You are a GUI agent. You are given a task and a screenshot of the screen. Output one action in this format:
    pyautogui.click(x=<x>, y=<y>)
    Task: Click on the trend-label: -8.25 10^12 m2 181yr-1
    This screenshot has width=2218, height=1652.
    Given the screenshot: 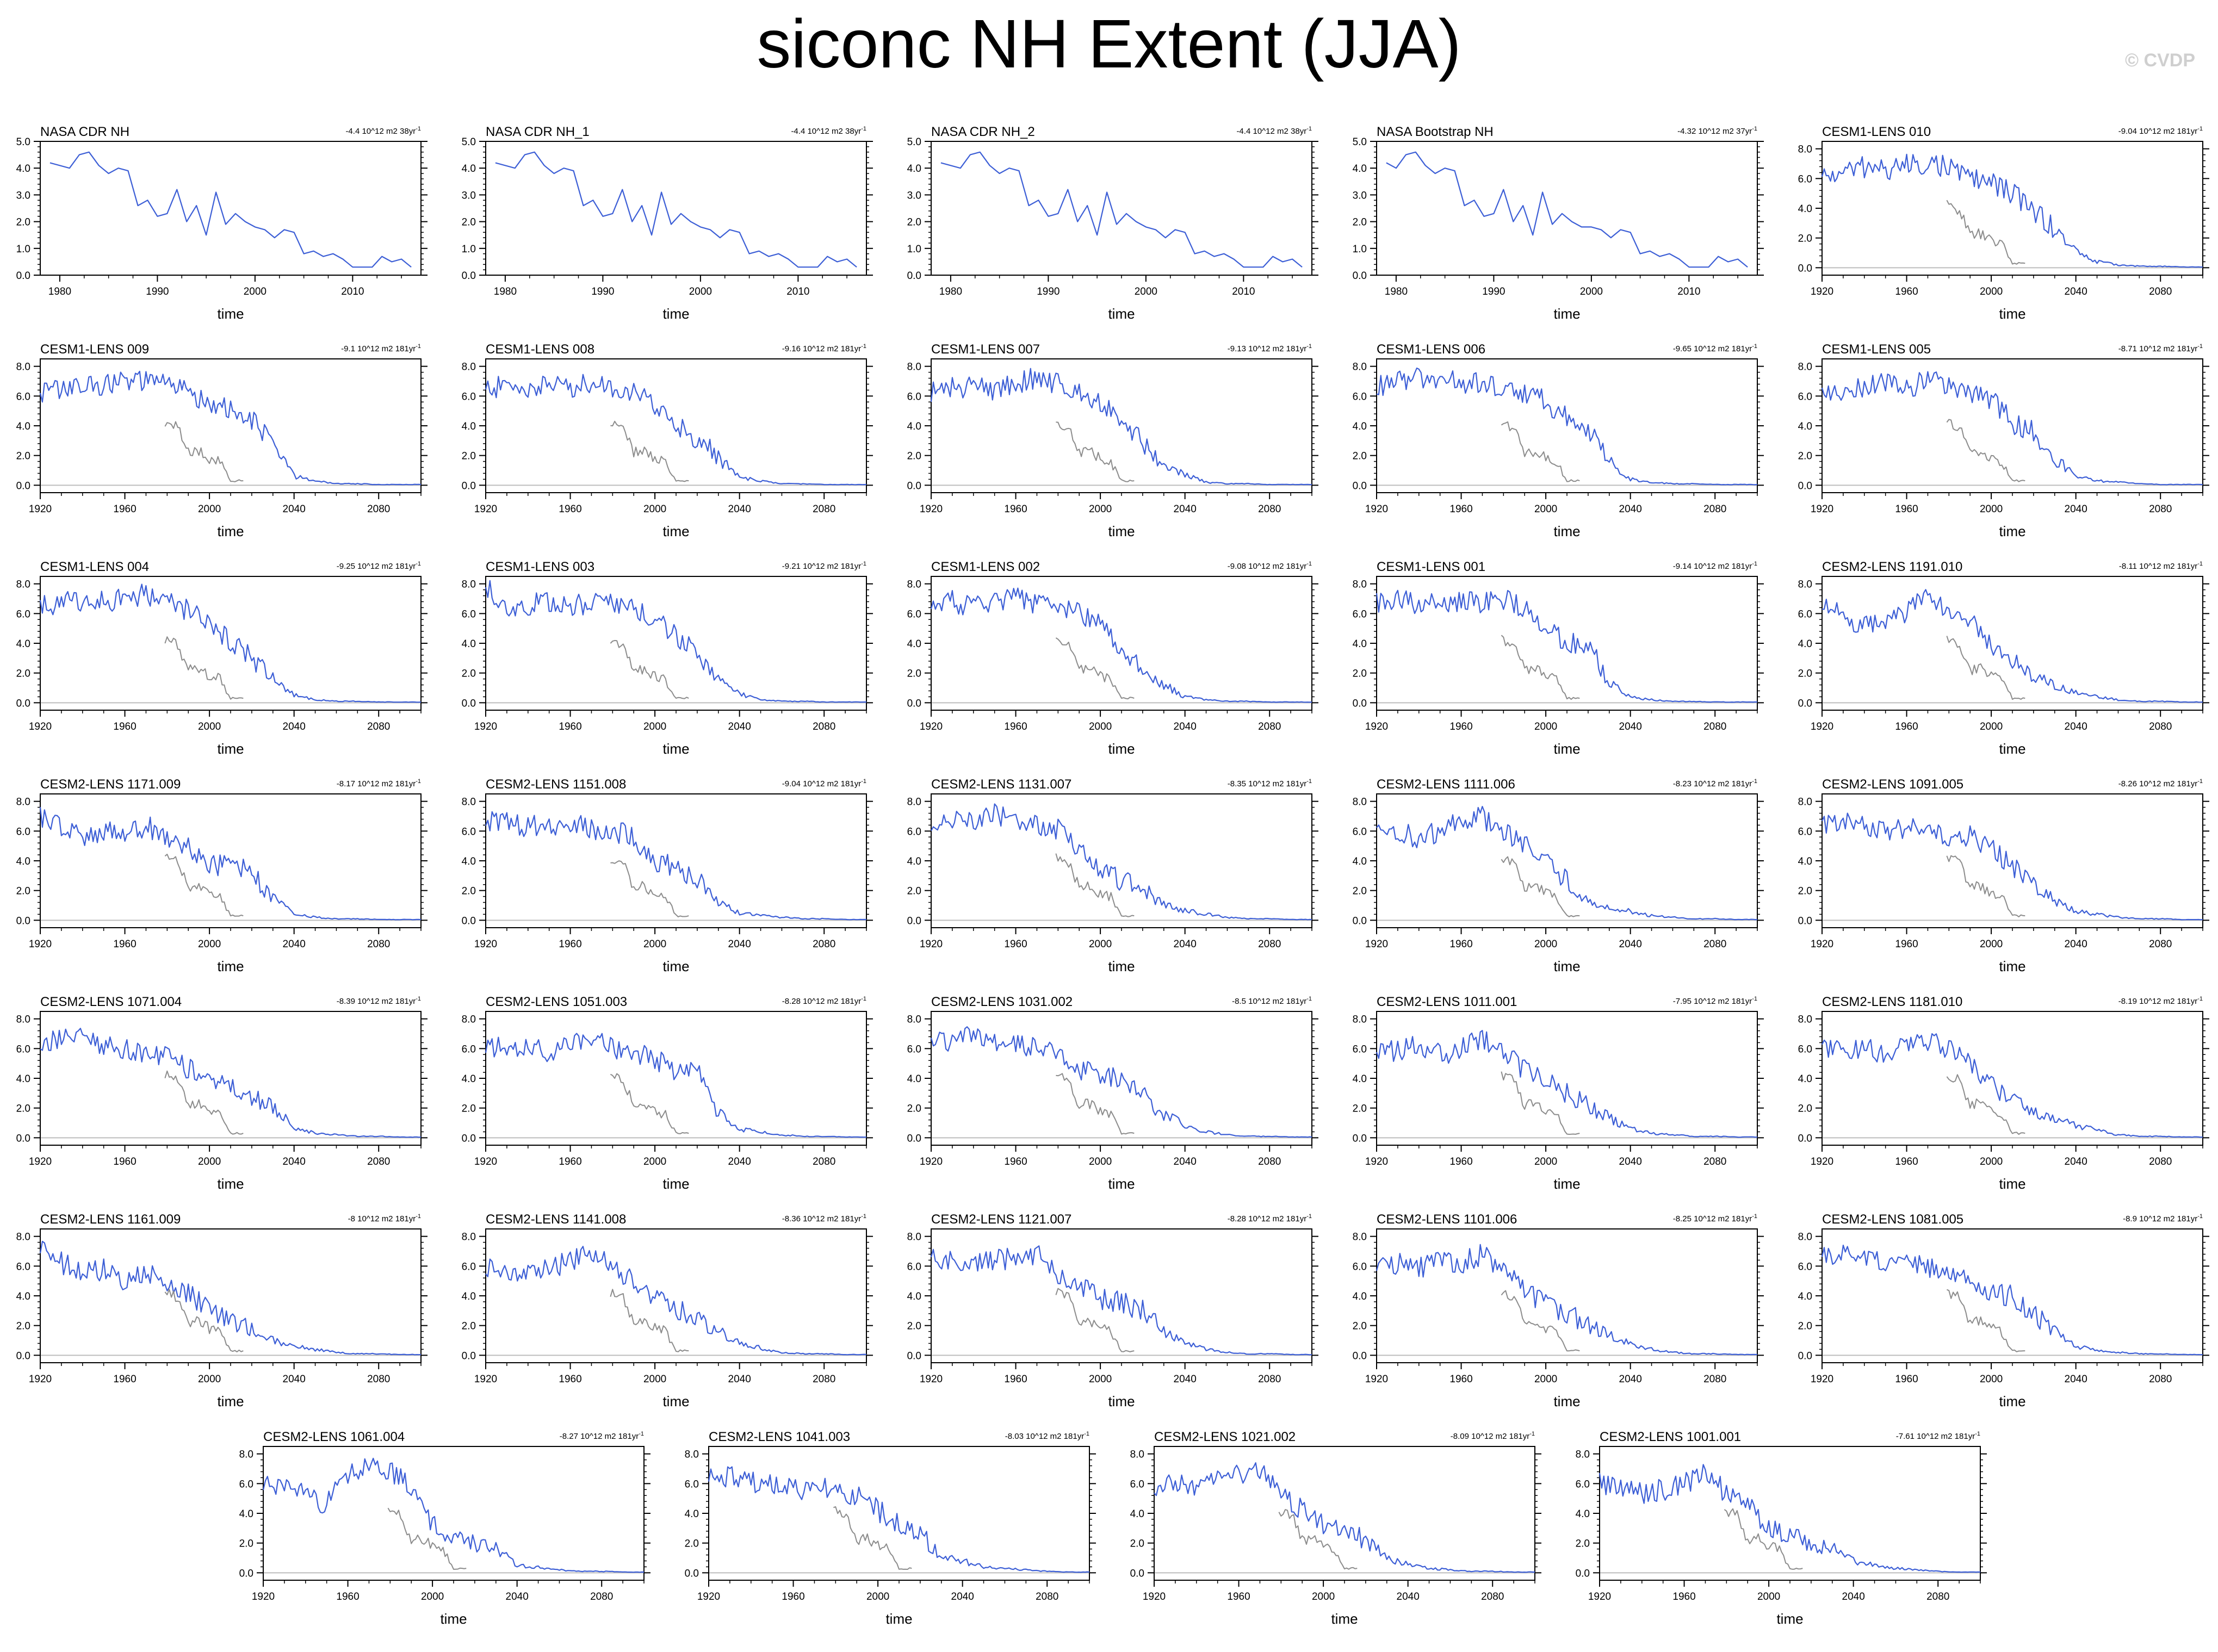 What is the action you would take?
    pyautogui.click(x=1715, y=1218)
    